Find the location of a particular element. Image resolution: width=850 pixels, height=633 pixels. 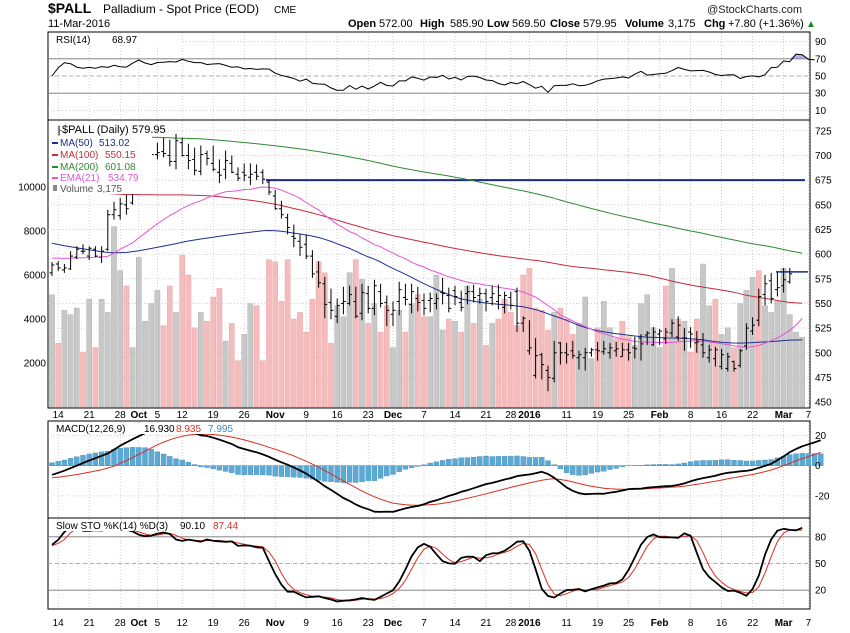

x-tick-label: 16 is located at coordinates (722, 623).